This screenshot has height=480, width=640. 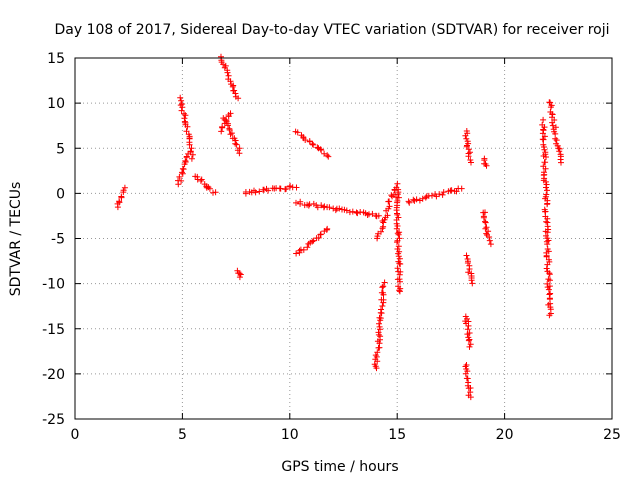 What do you see at coordinates (290, 435) in the screenshot?
I see `x-tick-label: 10` at bounding box center [290, 435].